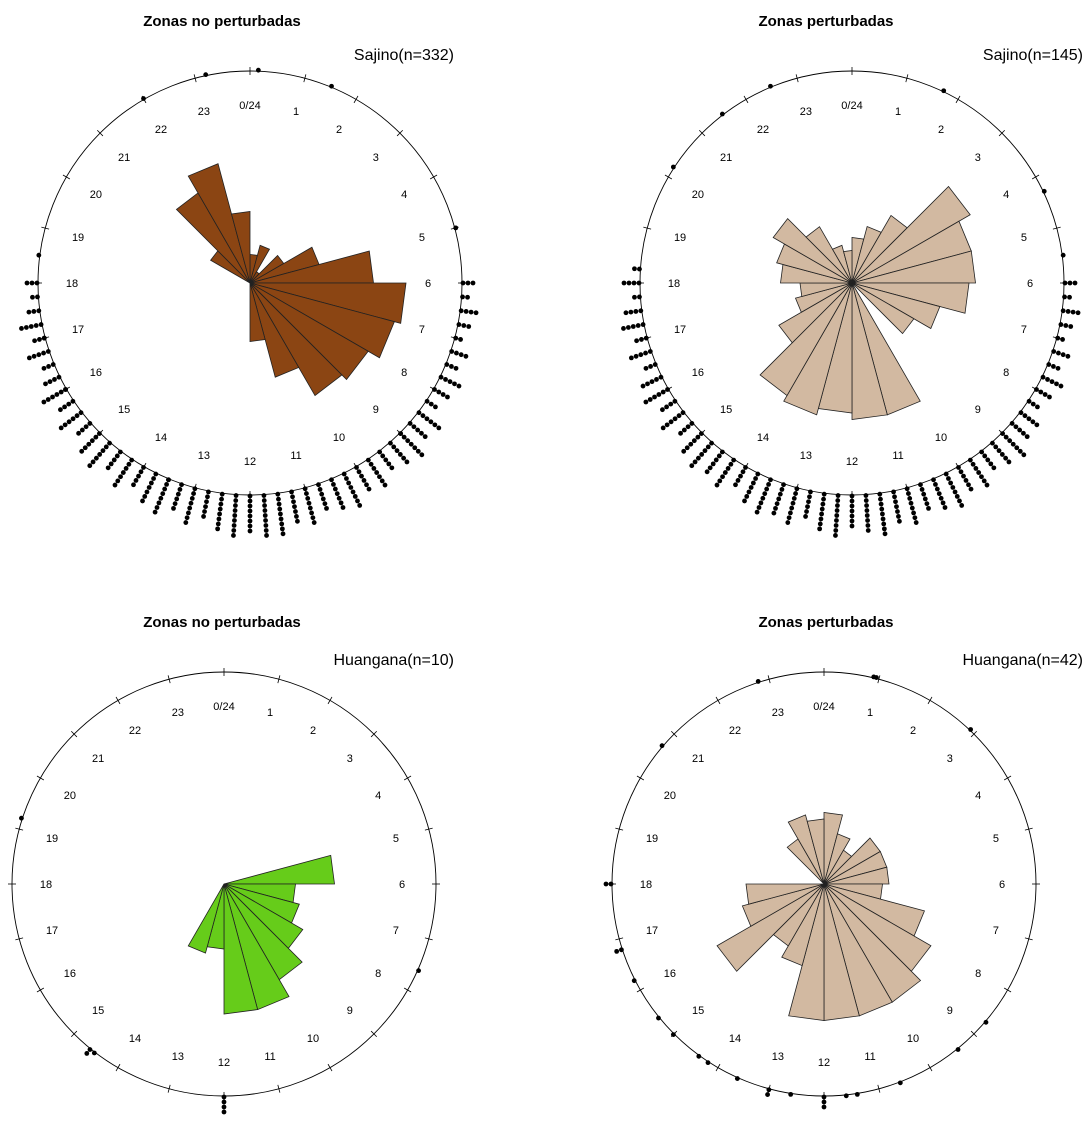  What do you see at coordinates (70, 796) in the screenshot?
I see `hour-label: 20` at bounding box center [70, 796].